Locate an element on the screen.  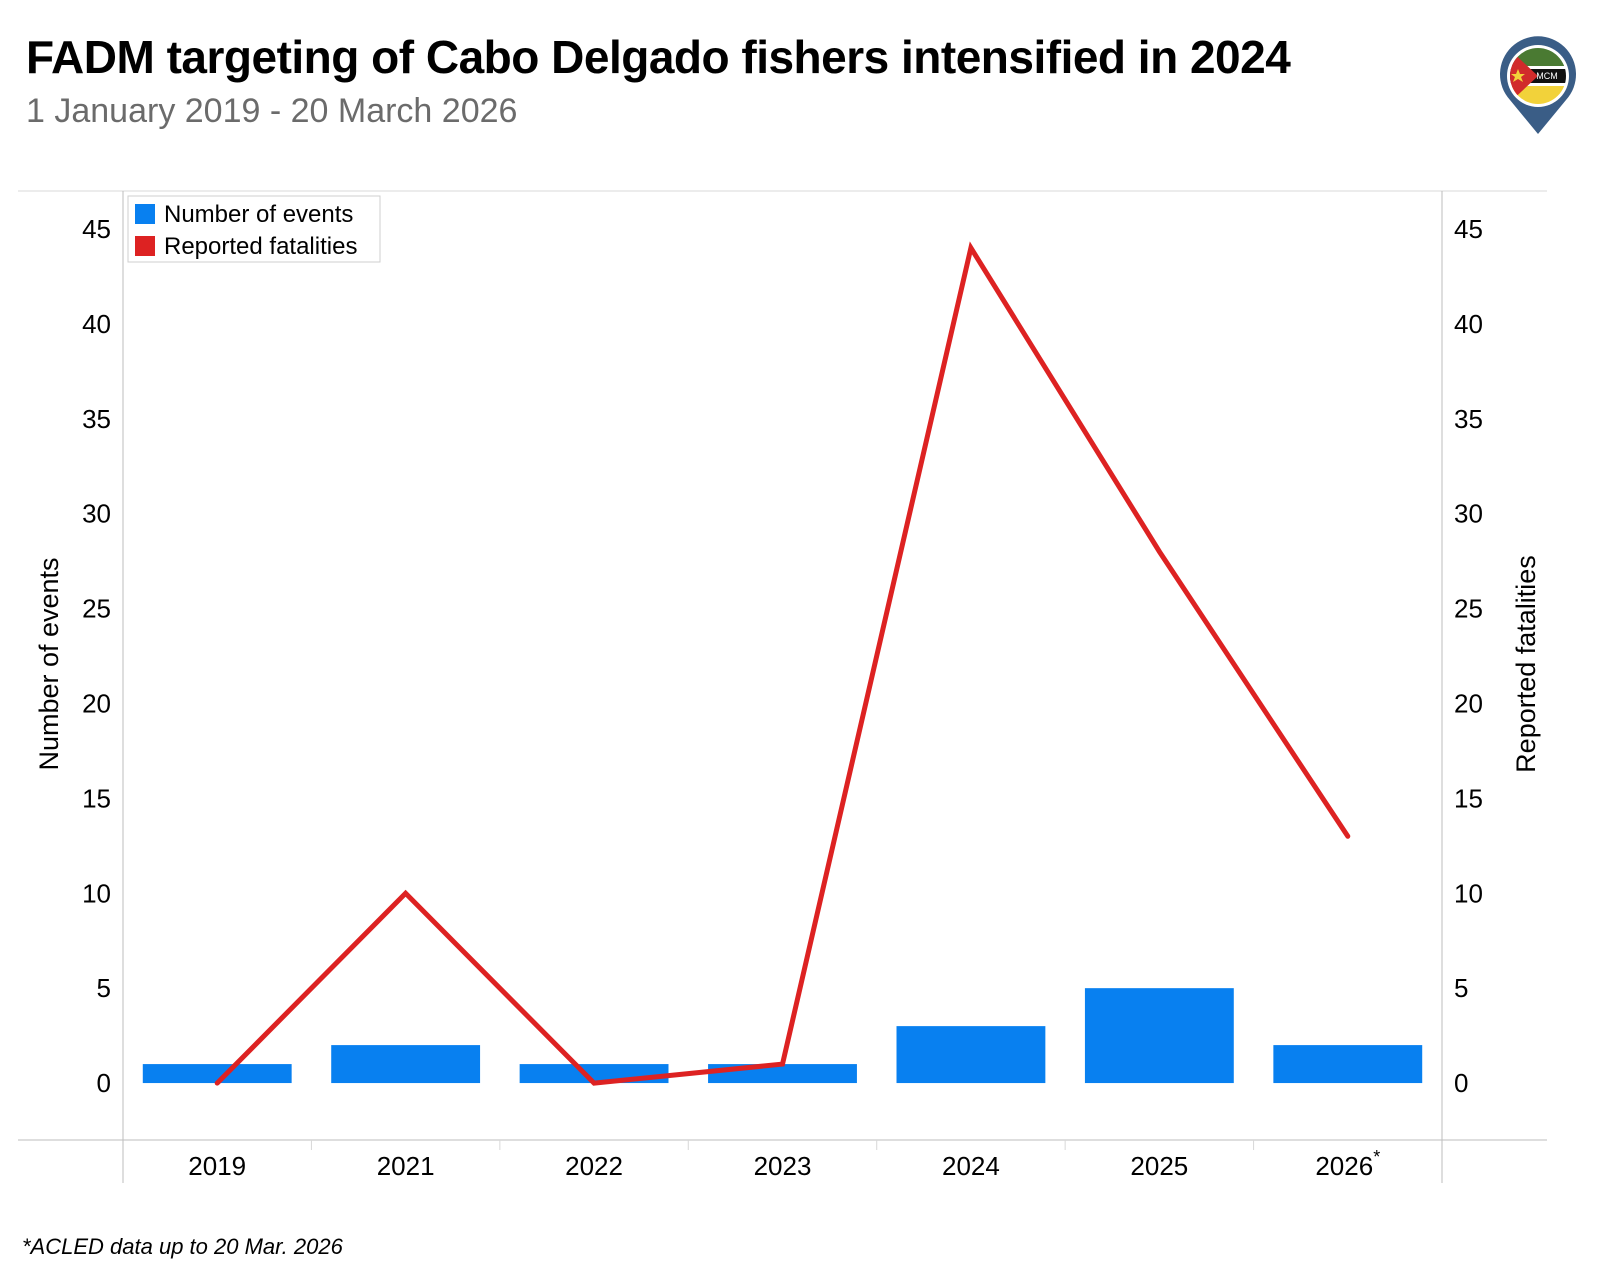
bar-events-2025 is located at coordinates (1159, 1036).